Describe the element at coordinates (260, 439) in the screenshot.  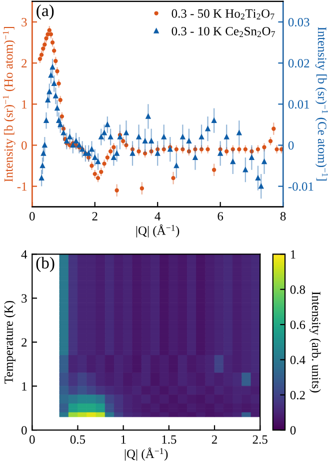
I see `x-tick-label: 2.5` at that location.